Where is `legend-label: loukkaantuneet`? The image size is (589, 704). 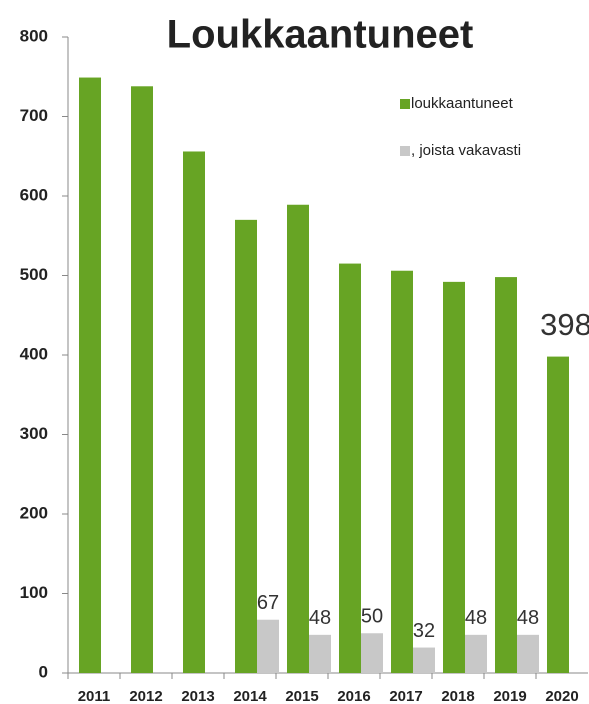
legend-label: loukkaantuneet is located at coordinates (462, 103).